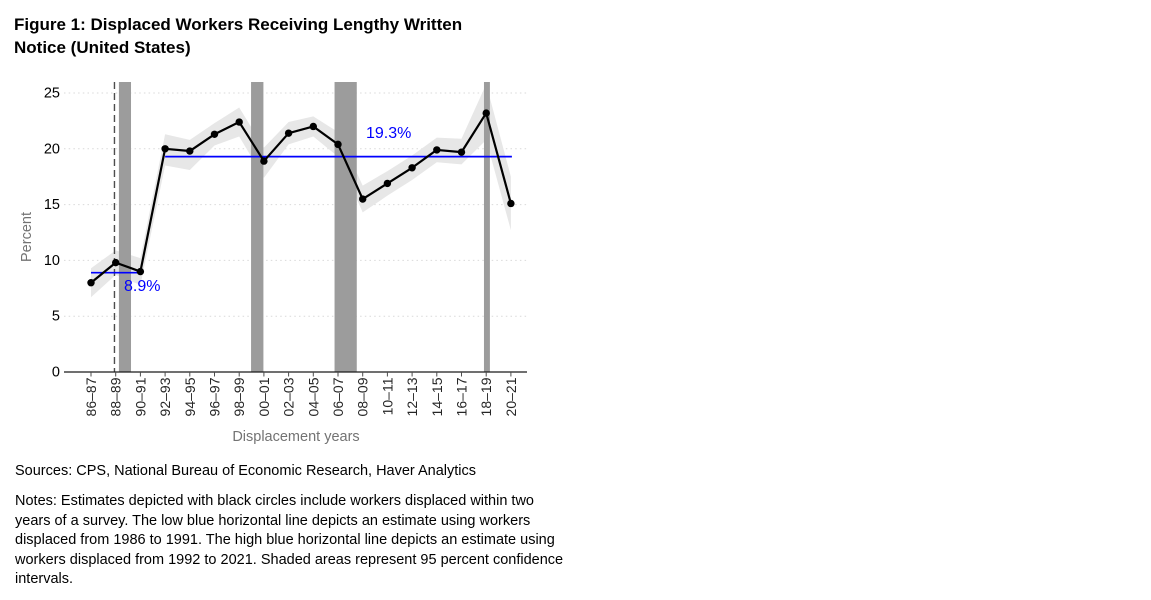  Describe the element at coordinates (52, 149) in the screenshot. I see `y-tick-label: 20` at that location.